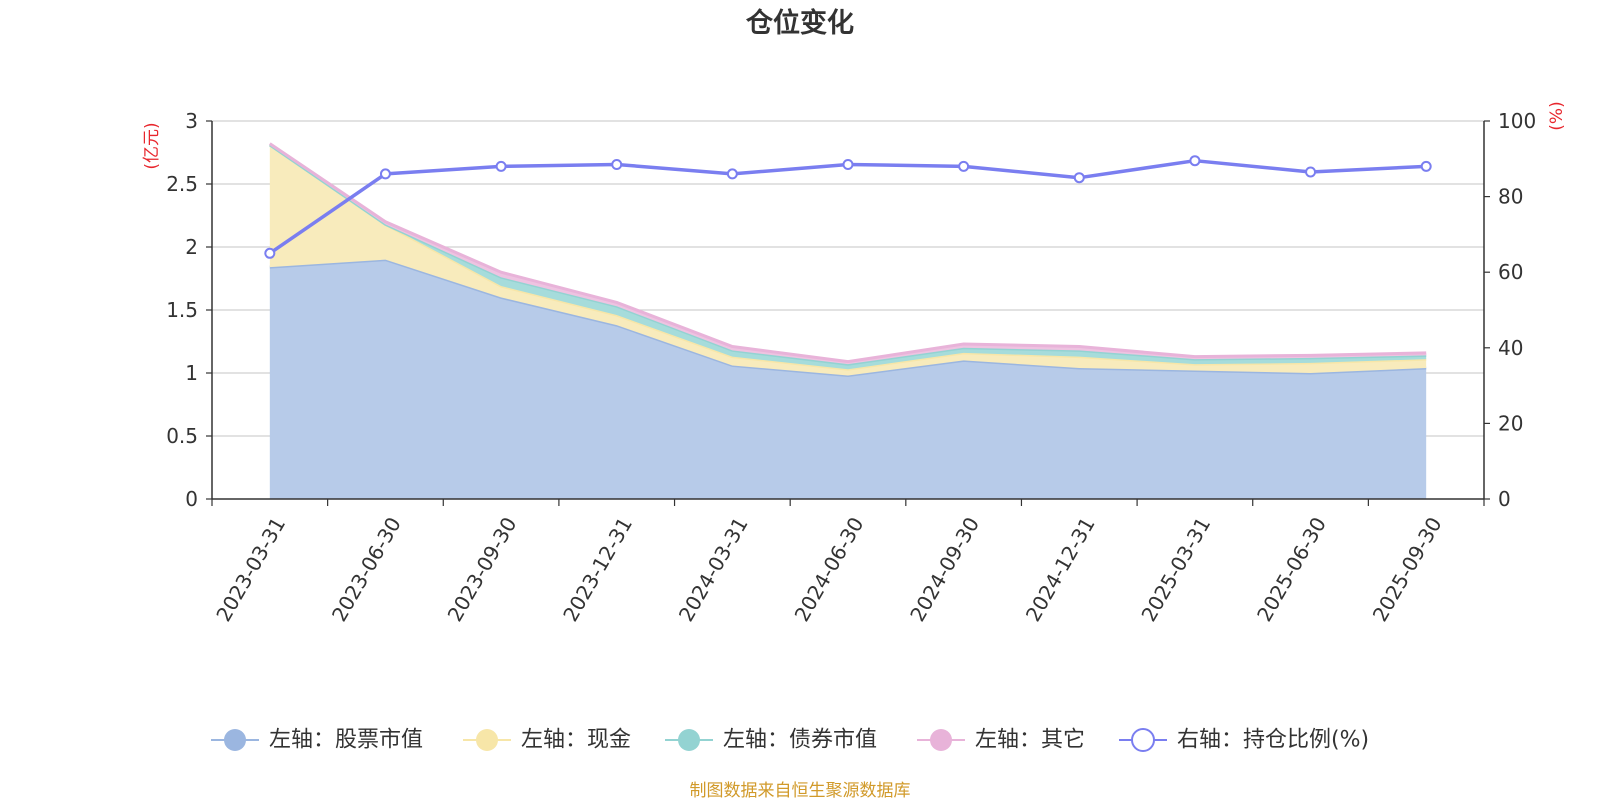 The image size is (1600, 800). Describe the element at coordinates (1510, 348) in the screenshot. I see `right-tick-label: 40` at that location.